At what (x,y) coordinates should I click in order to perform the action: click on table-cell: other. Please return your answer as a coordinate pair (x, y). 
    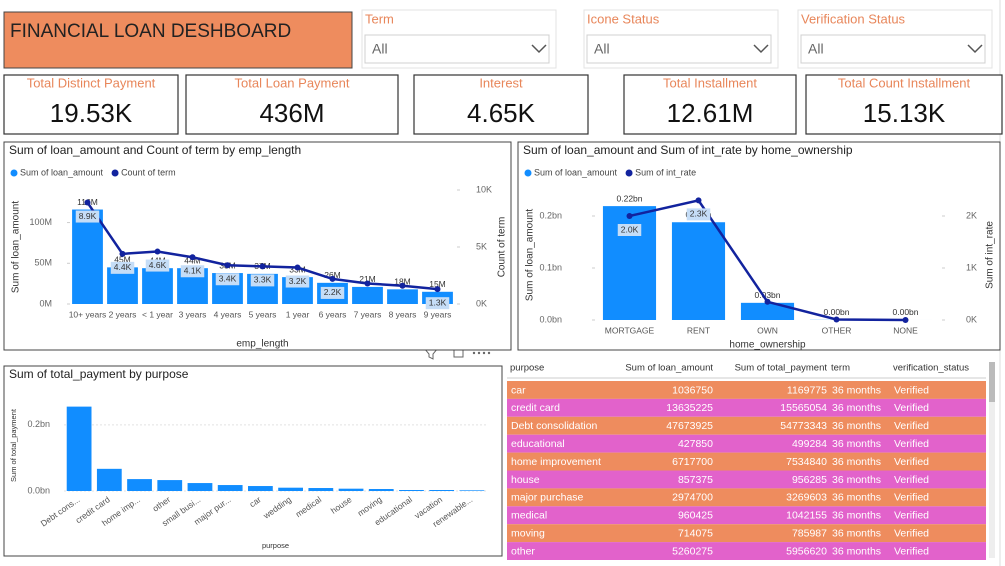
    Looking at the image, I should click on (523, 551).